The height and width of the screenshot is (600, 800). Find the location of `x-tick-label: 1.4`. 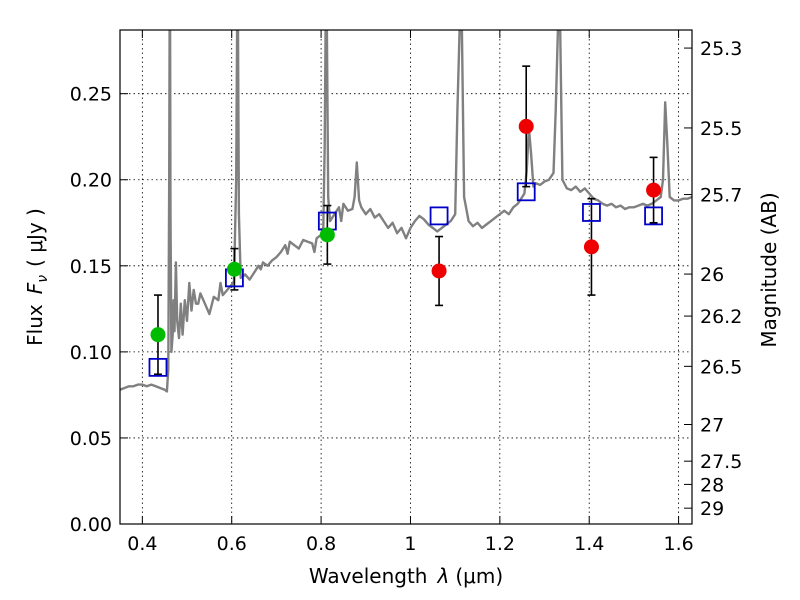

x-tick-label: 1.4 is located at coordinates (589, 544).